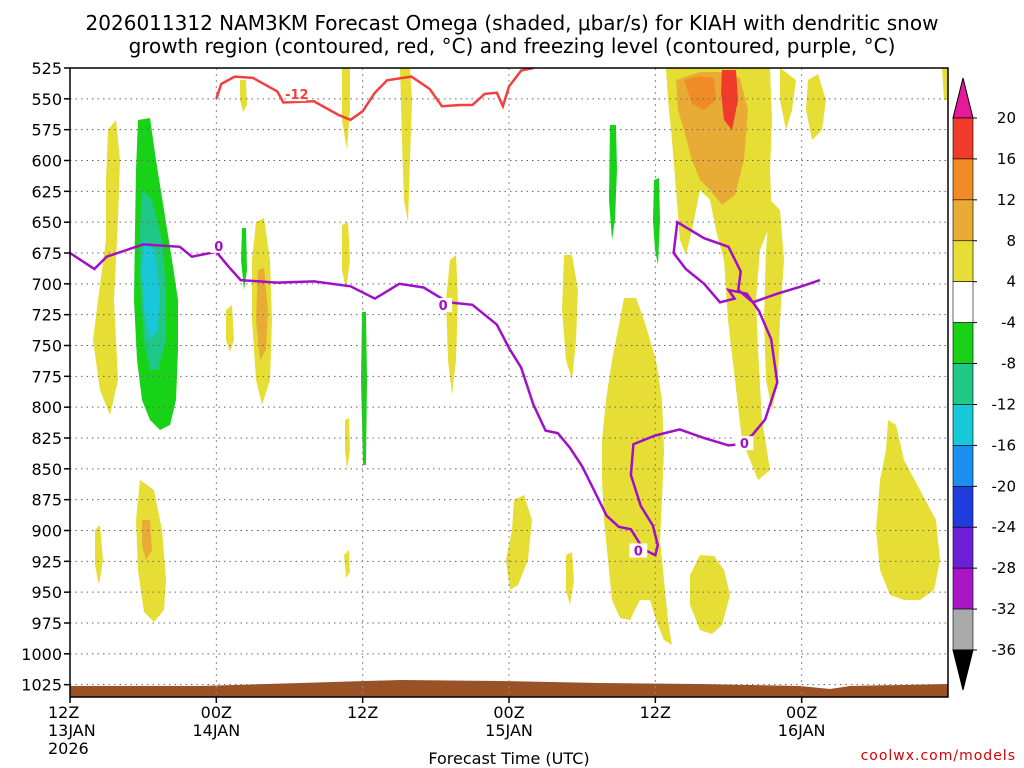  What do you see at coordinates (46, 346) in the screenshot?
I see `y-tick-label: 750` at bounding box center [46, 346].